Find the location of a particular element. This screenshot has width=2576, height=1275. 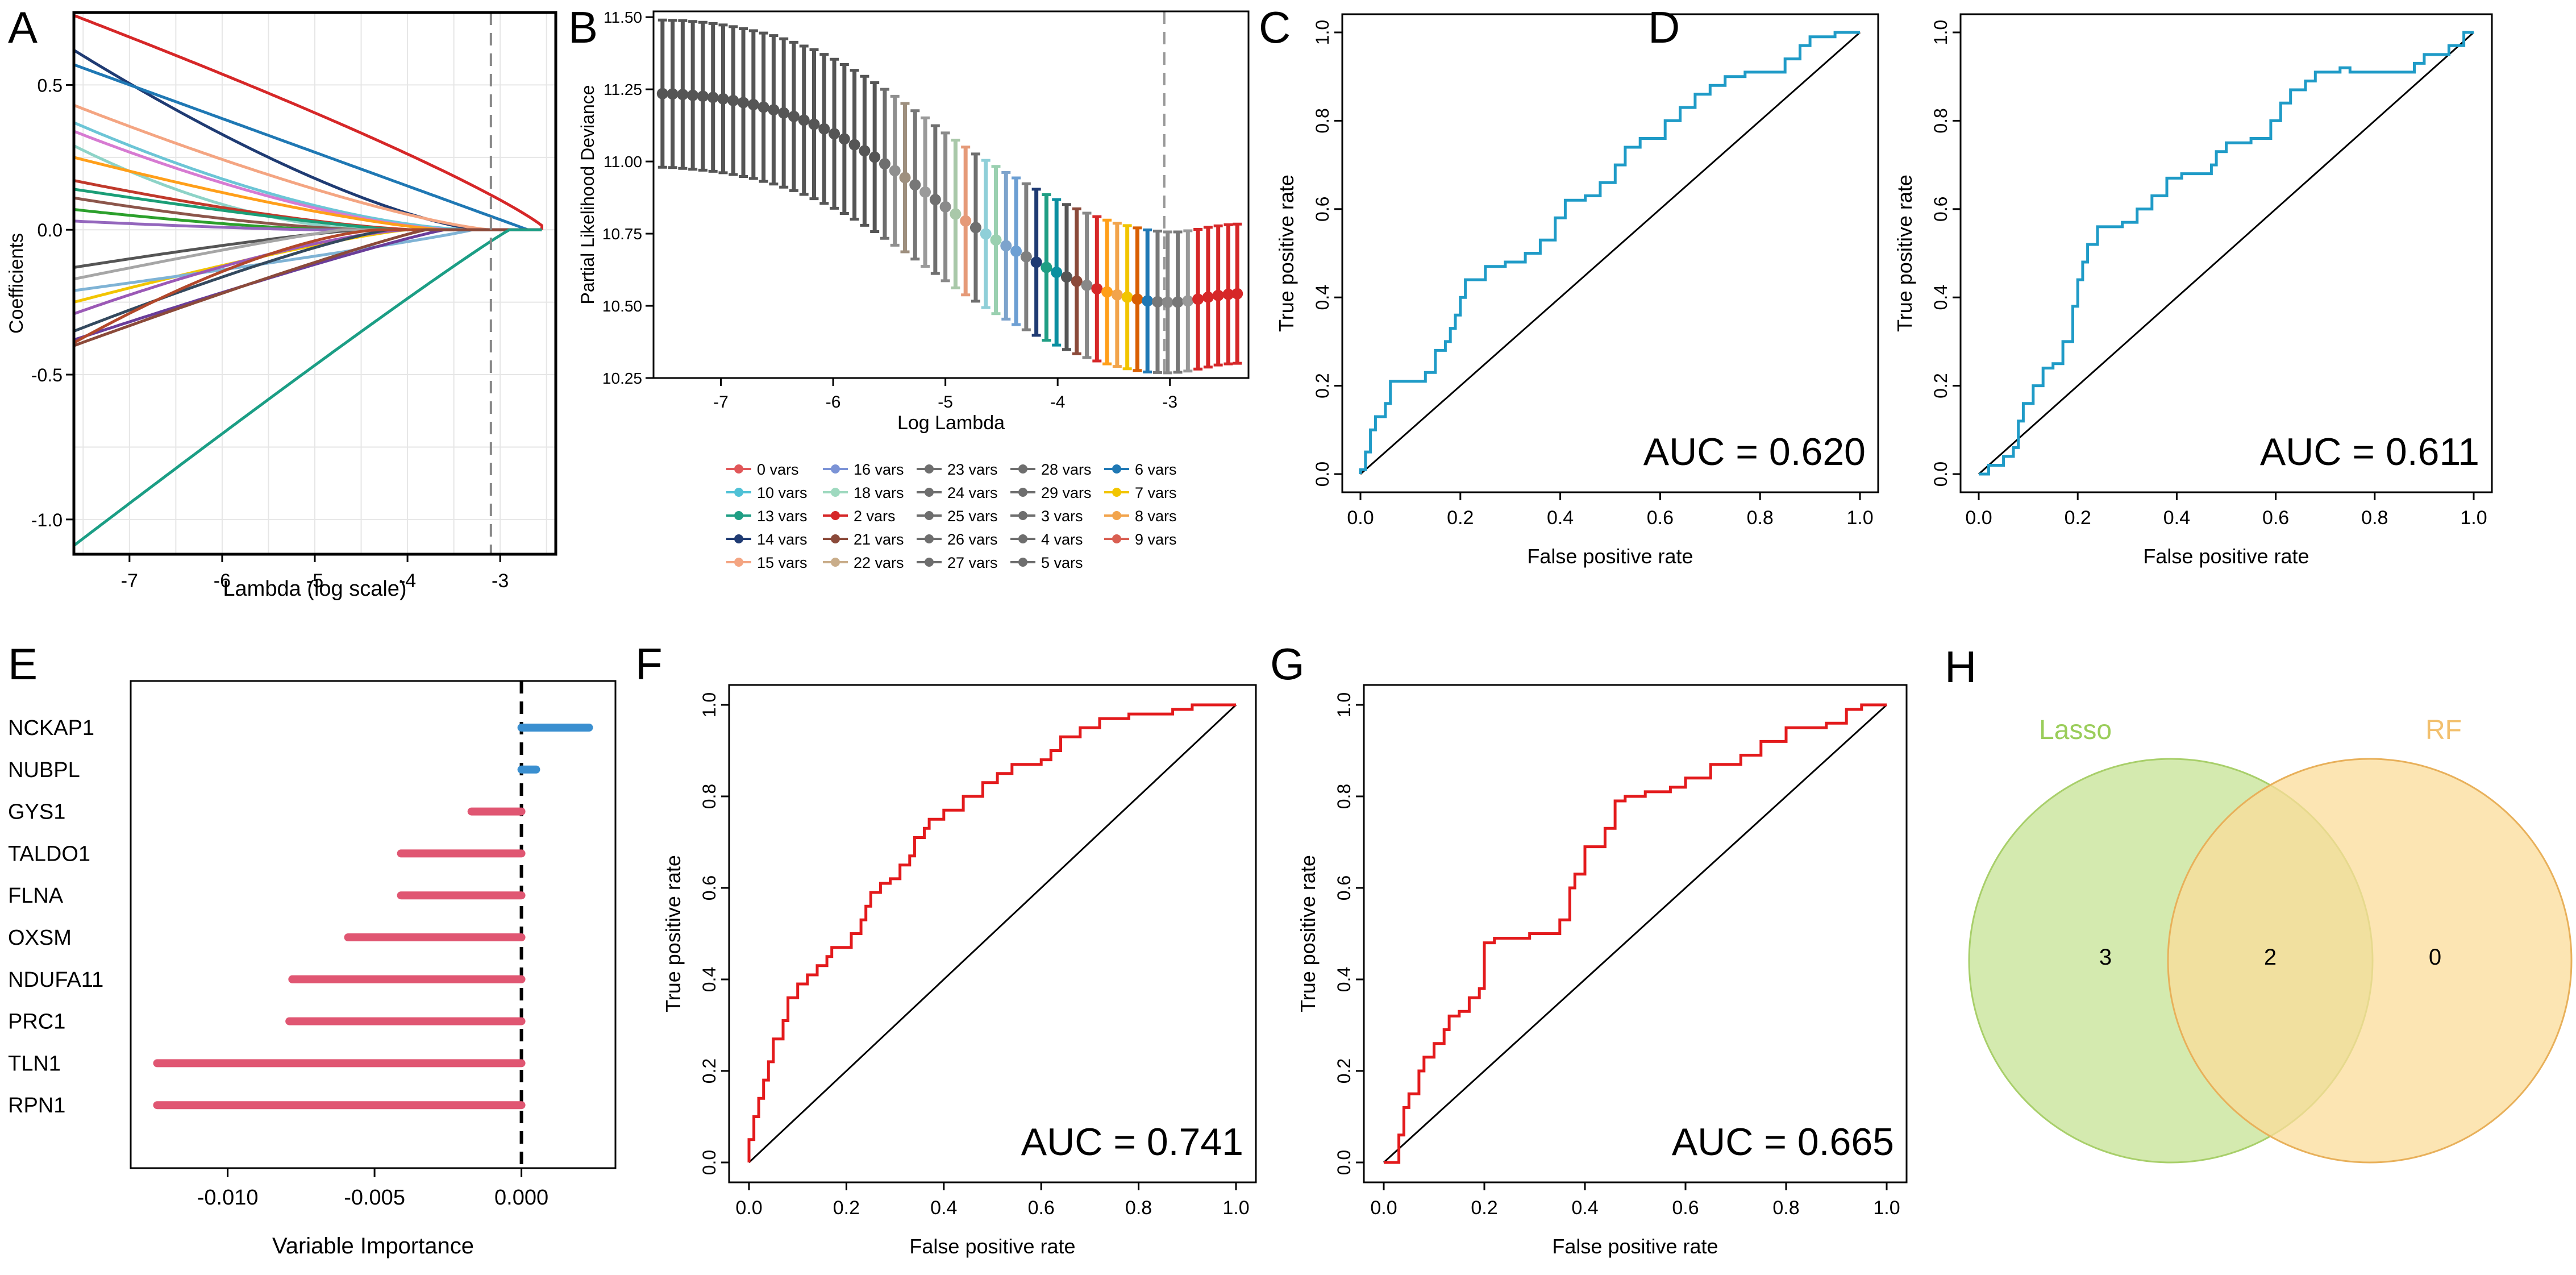

panel-a-xtick-label: -4 is located at coordinates (407, 581).